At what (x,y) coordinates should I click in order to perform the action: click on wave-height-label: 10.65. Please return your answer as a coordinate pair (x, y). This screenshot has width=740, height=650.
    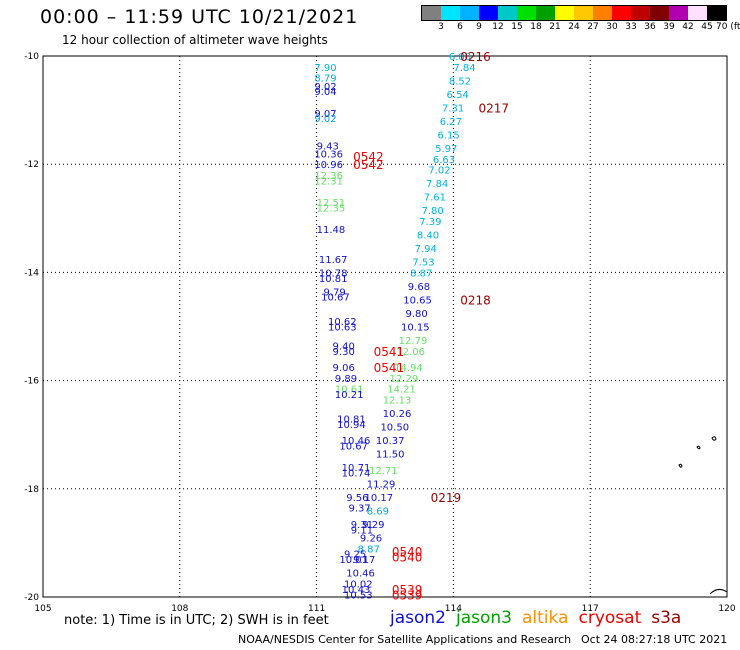
    Looking at the image, I should click on (417, 300).